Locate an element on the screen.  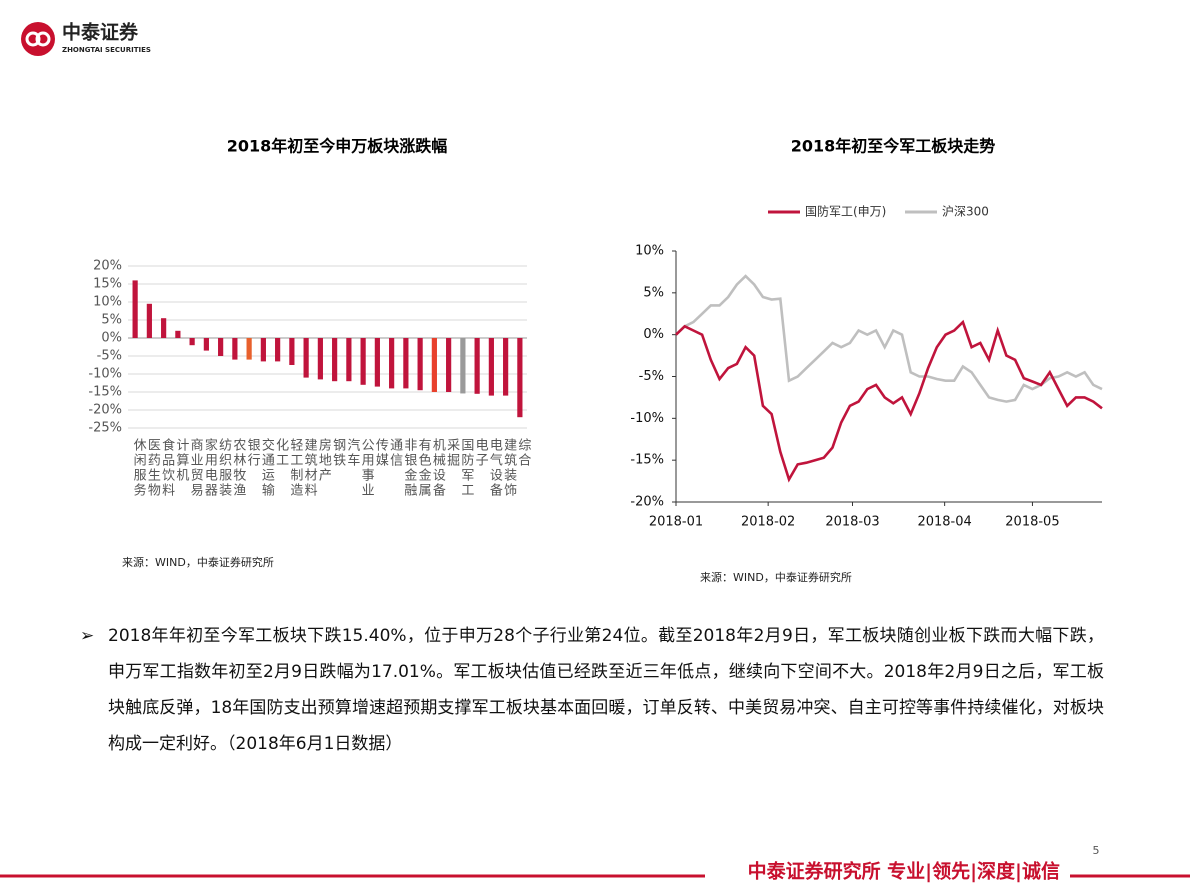
x-tick-label: 农林牧渔 is located at coordinates (238, 468).